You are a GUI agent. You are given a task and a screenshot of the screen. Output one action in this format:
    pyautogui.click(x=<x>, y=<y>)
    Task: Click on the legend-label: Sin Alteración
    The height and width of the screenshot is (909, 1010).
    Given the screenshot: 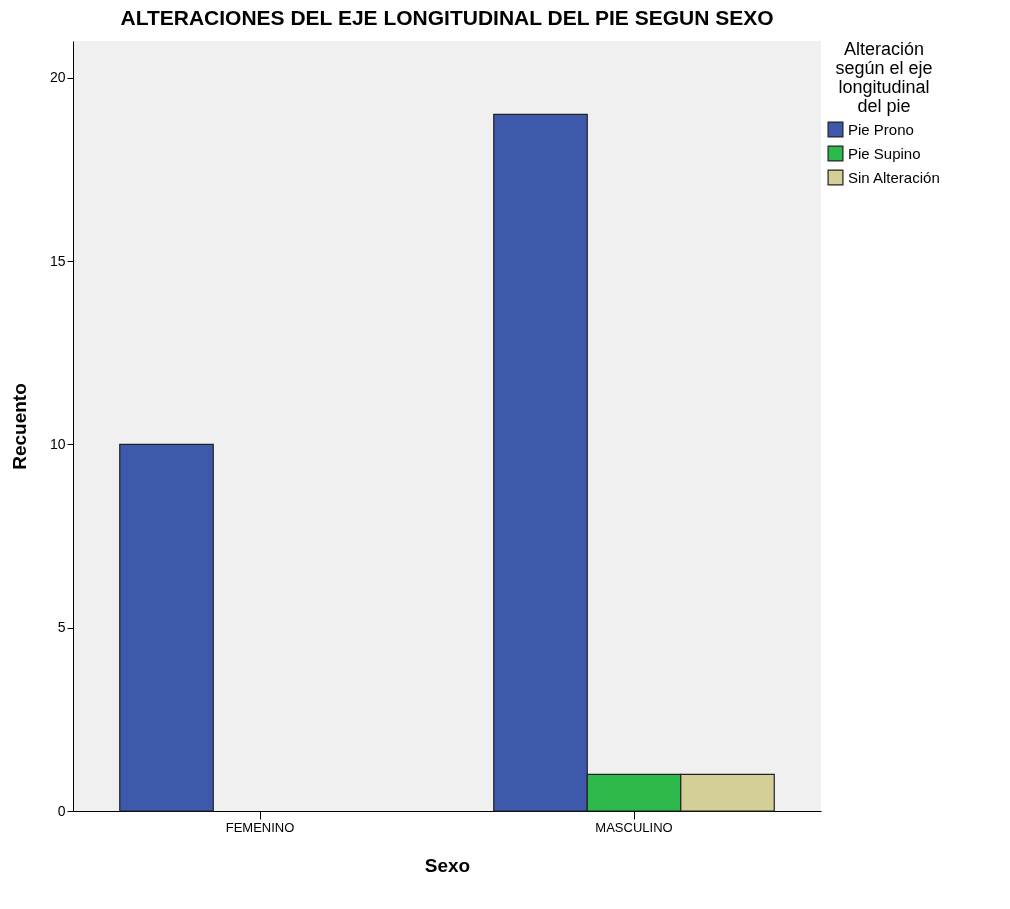 What is the action you would take?
    pyautogui.click(x=894, y=177)
    